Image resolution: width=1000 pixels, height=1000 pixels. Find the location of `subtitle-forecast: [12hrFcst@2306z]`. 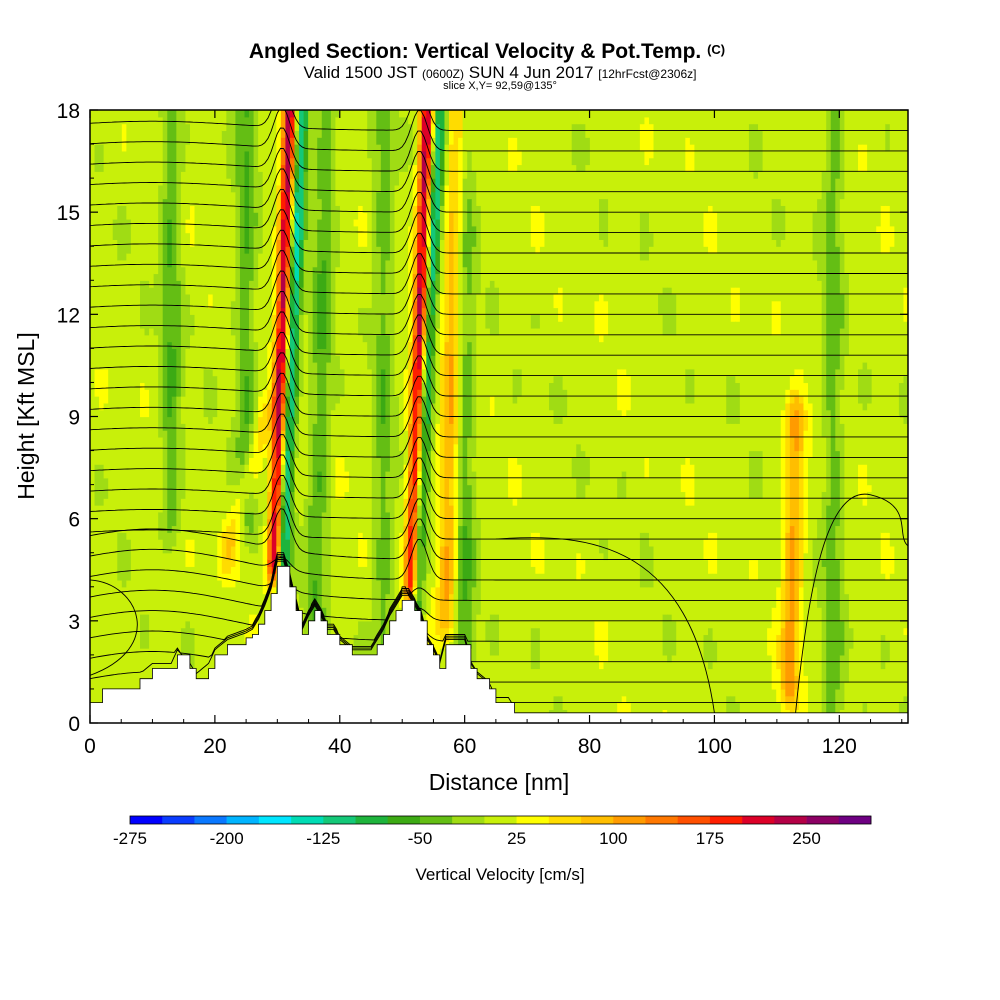

subtitle-forecast: [12hrFcst@2306z] is located at coordinates (647, 74).